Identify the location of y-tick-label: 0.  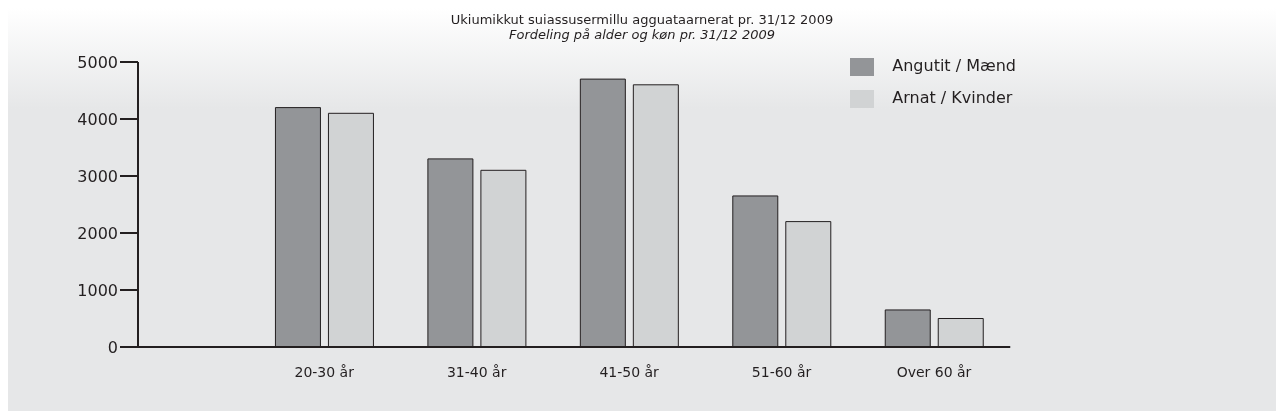
(112, 347).